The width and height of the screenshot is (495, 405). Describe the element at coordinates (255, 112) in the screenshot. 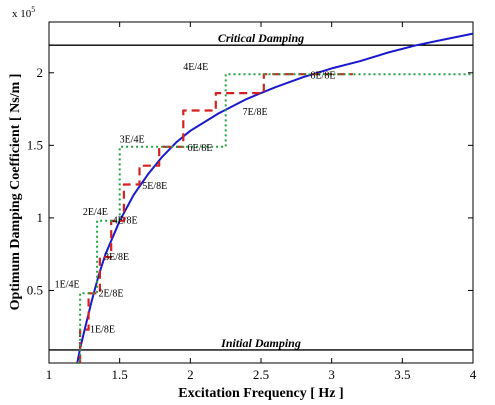

I see `annotation-label-6: 7E/8E` at that location.